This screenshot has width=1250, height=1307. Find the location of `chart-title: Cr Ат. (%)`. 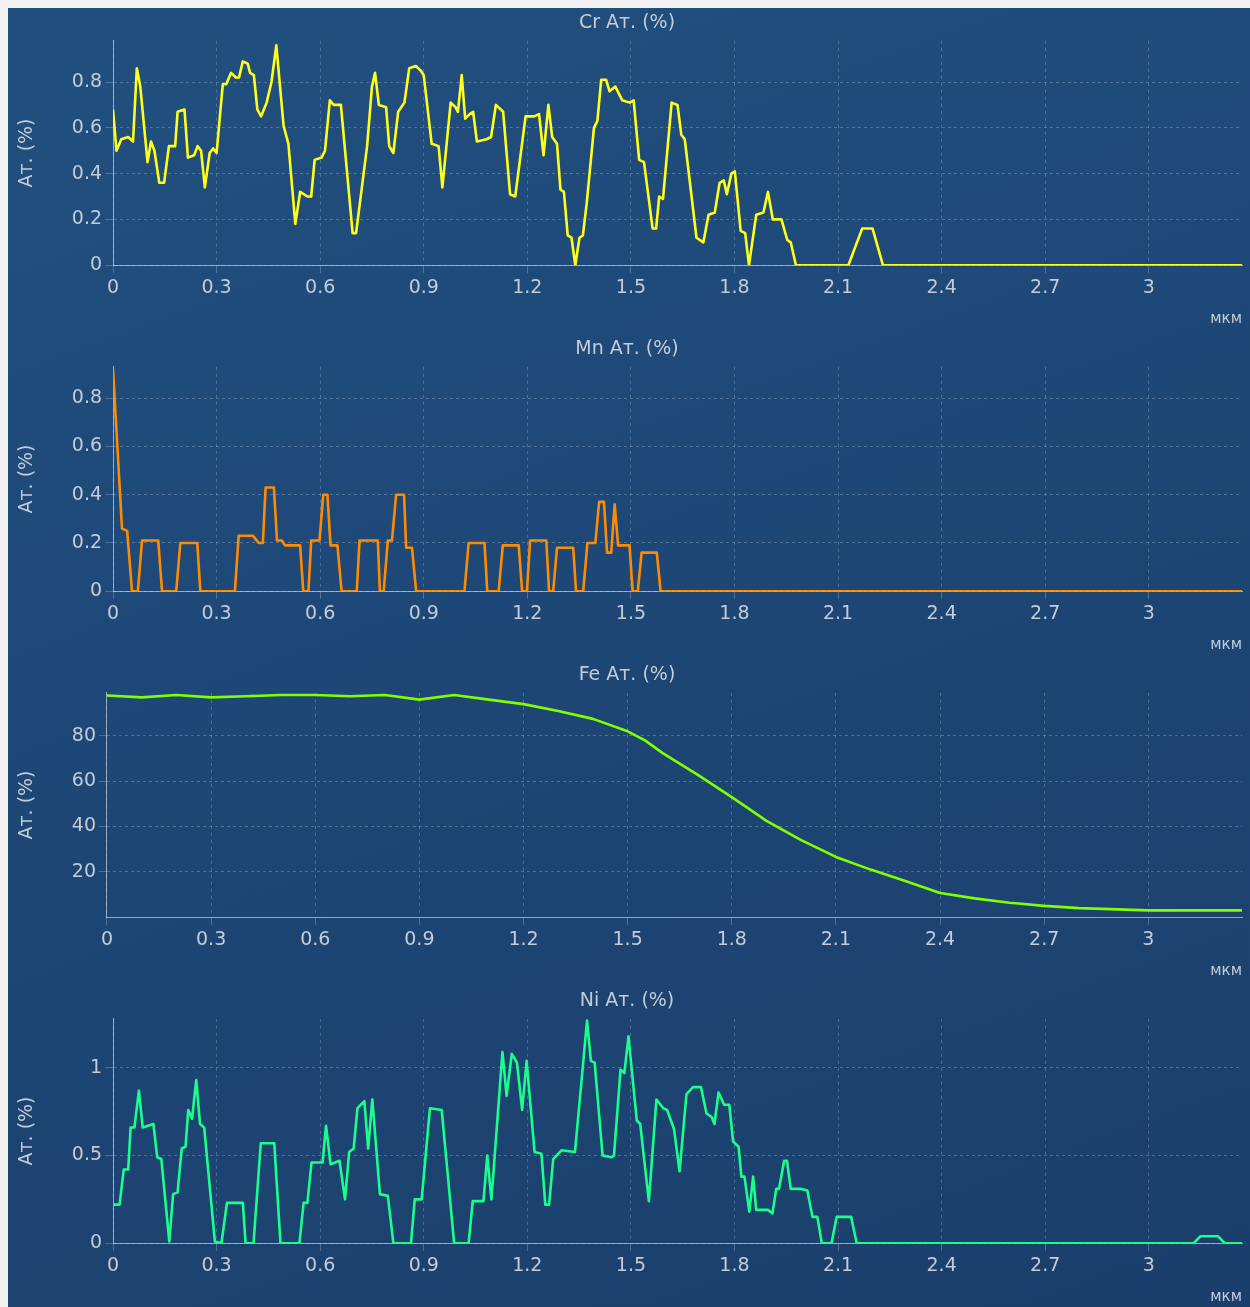

chart-title: Cr Ат. (%) is located at coordinates (627, 21).